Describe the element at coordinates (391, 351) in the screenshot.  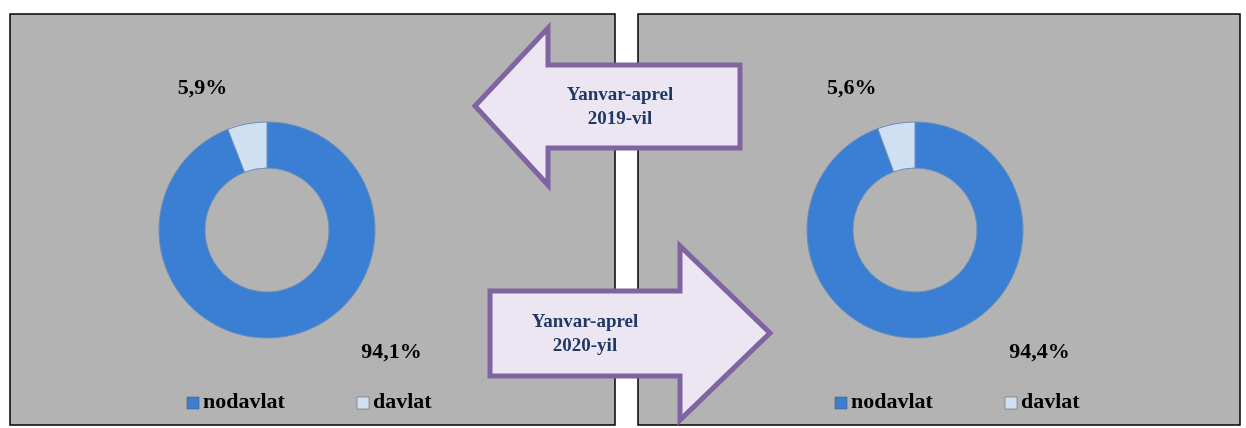
I see `data-label: 94,1%` at that location.